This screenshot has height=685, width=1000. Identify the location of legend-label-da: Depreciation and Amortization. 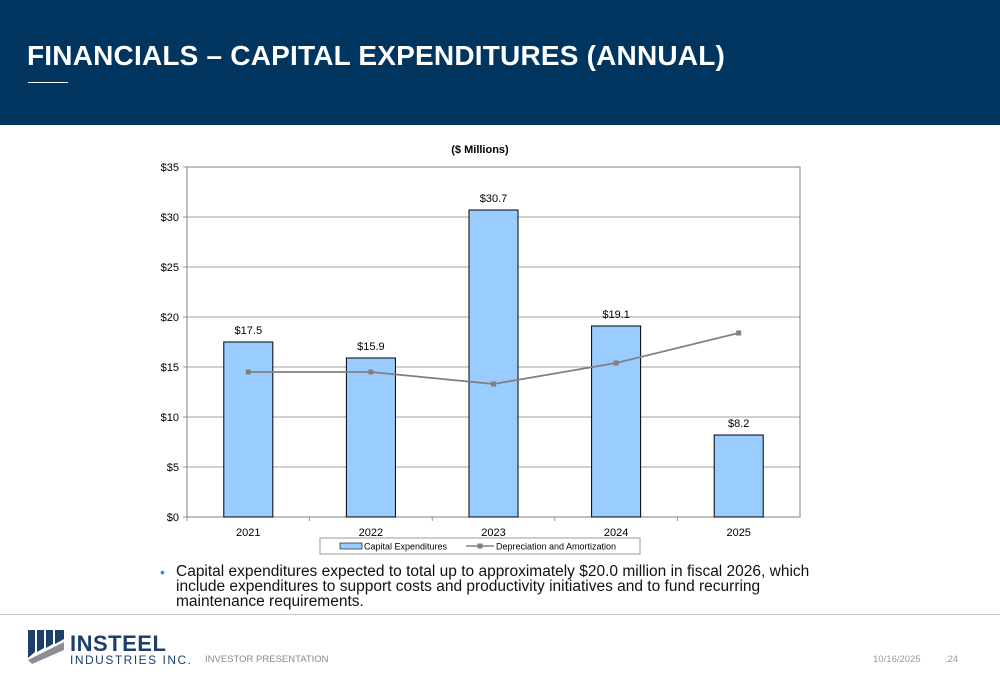
(556, 547).